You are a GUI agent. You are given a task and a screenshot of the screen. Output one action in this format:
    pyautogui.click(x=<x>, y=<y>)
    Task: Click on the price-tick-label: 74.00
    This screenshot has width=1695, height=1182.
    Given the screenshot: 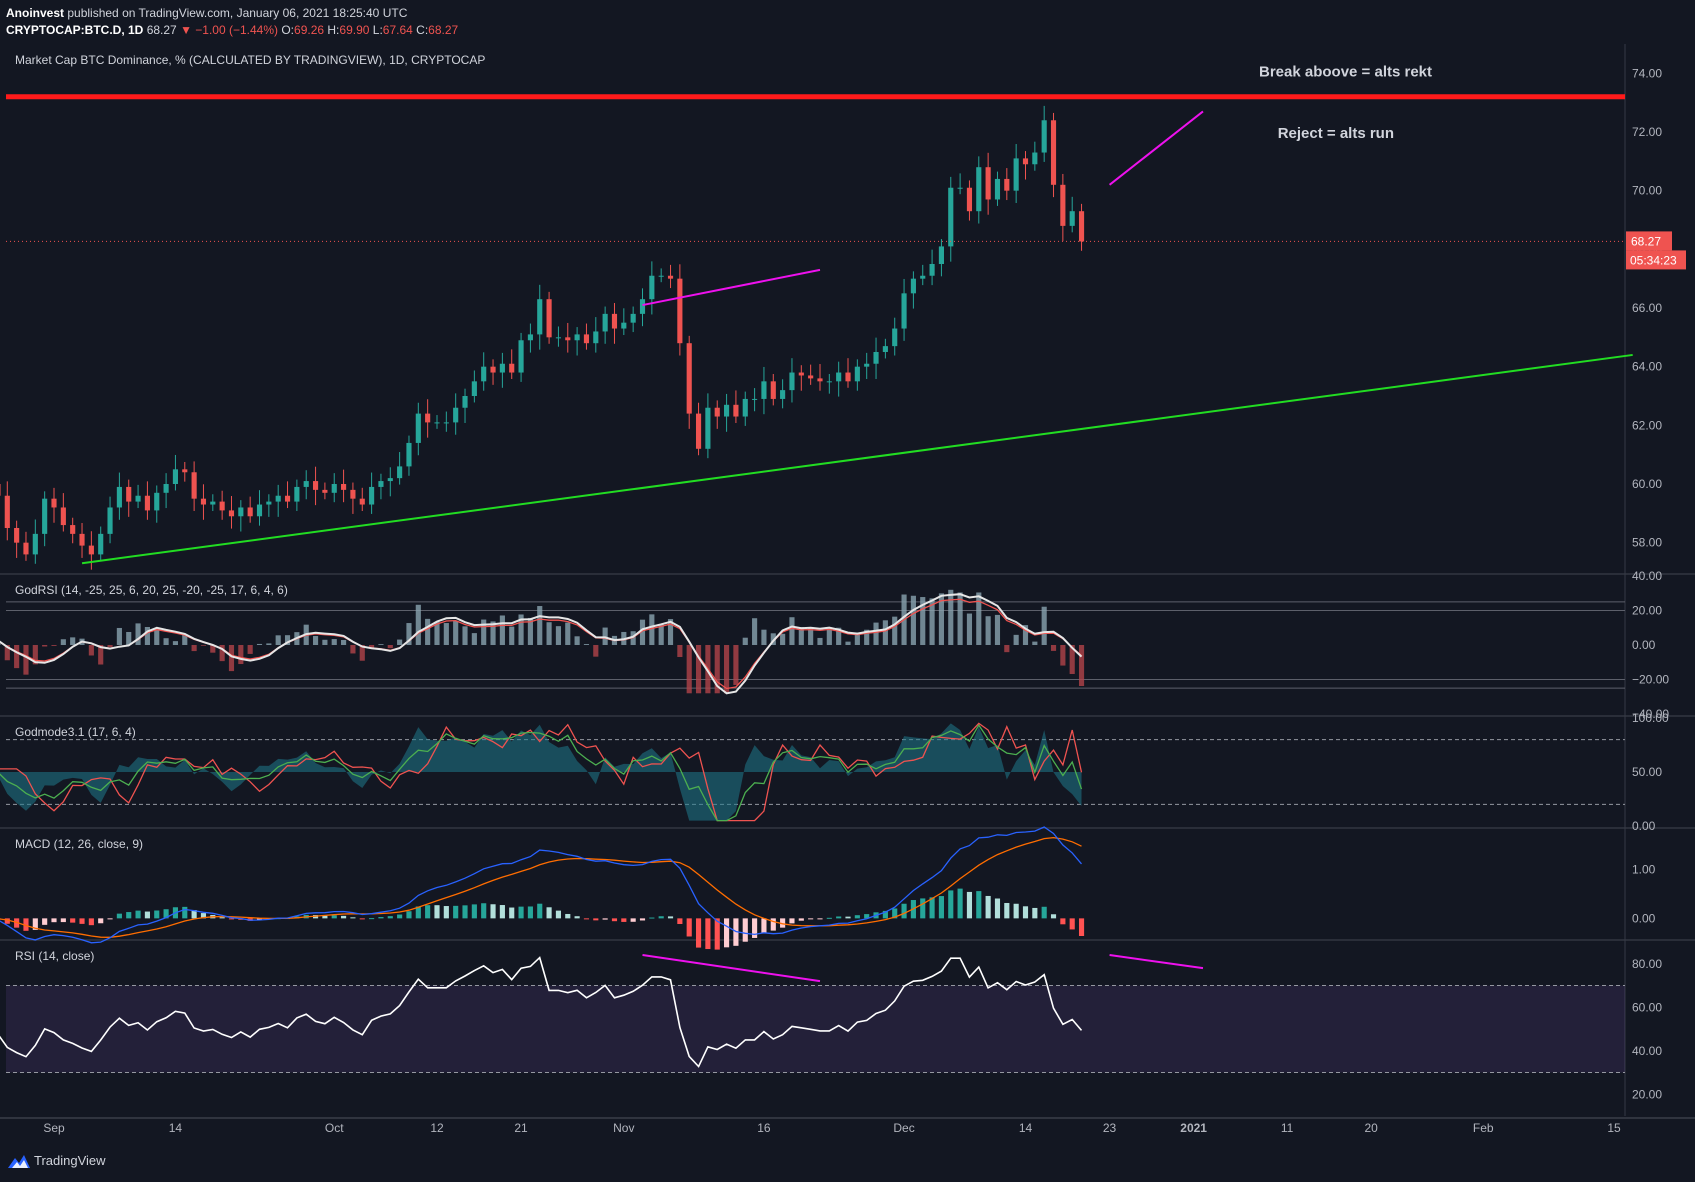 What is the action you would take?
    pyautogui.click(x=1647, y=73)
    